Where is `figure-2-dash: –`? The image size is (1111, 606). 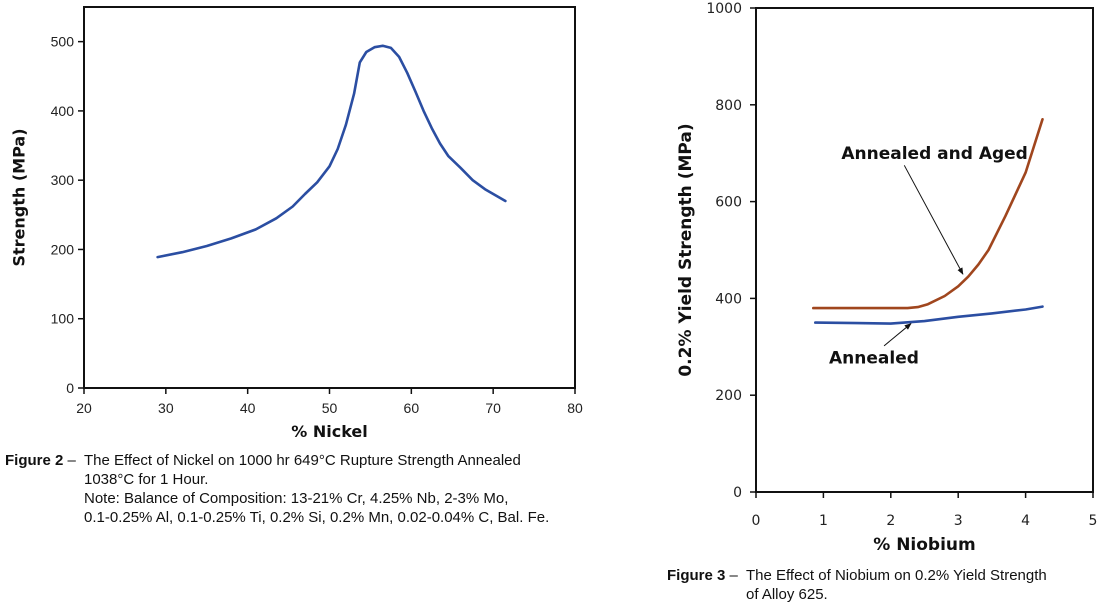 figure-2-dash: – is located at coordinates (69, 460).